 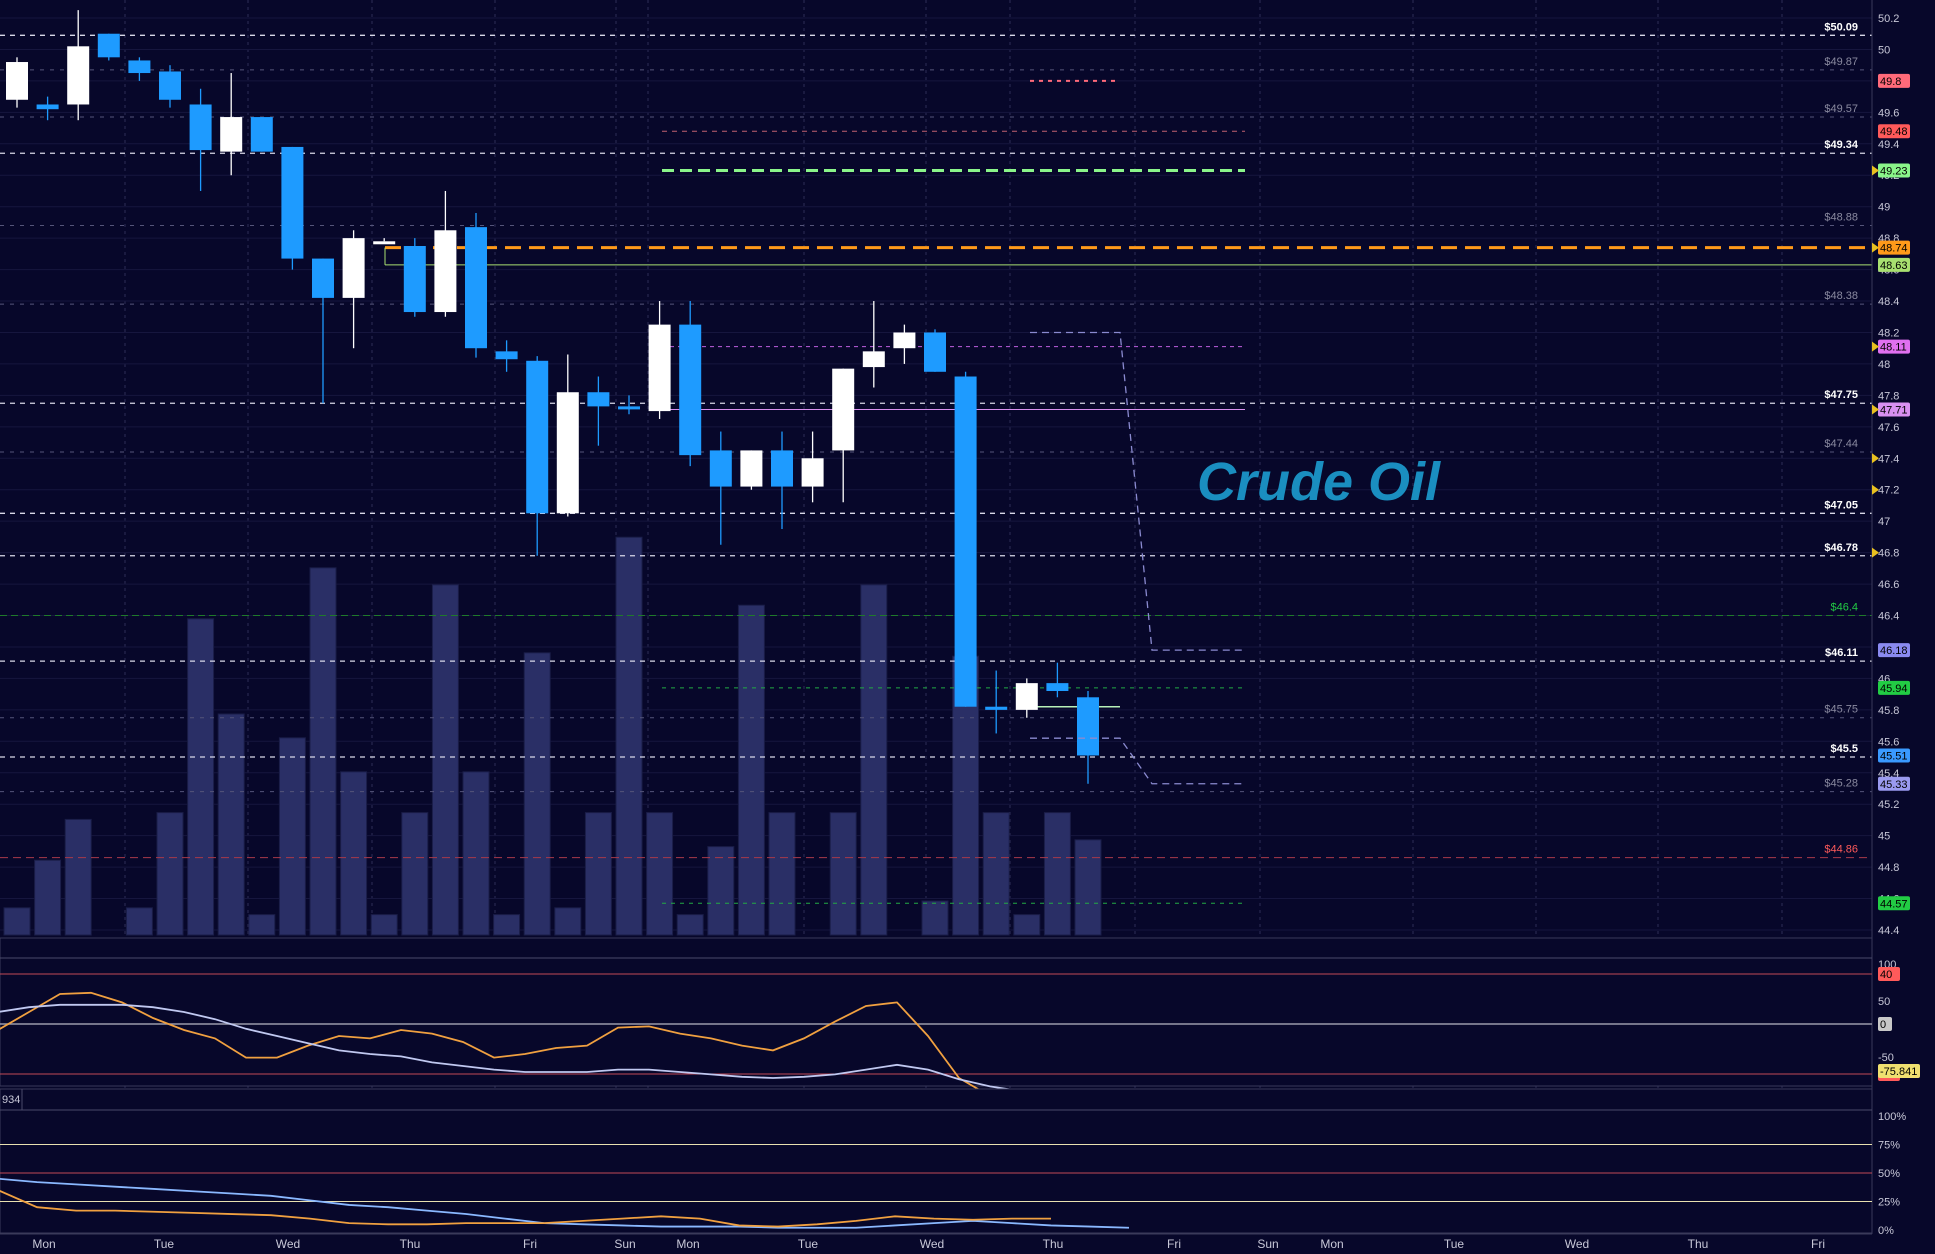 What do you see at coordinates (1888, 931) in the screenshot?
I see `price-tick-label: 44.4` at bounding box center [1888, 931].